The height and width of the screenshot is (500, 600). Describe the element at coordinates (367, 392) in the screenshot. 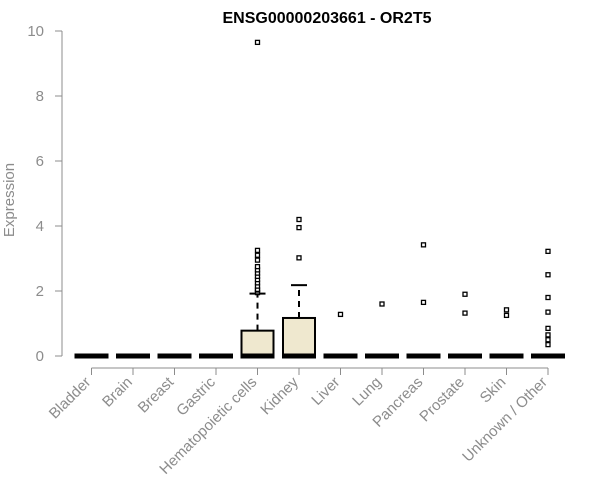

I see `x-tick-label: Lung` at that location.